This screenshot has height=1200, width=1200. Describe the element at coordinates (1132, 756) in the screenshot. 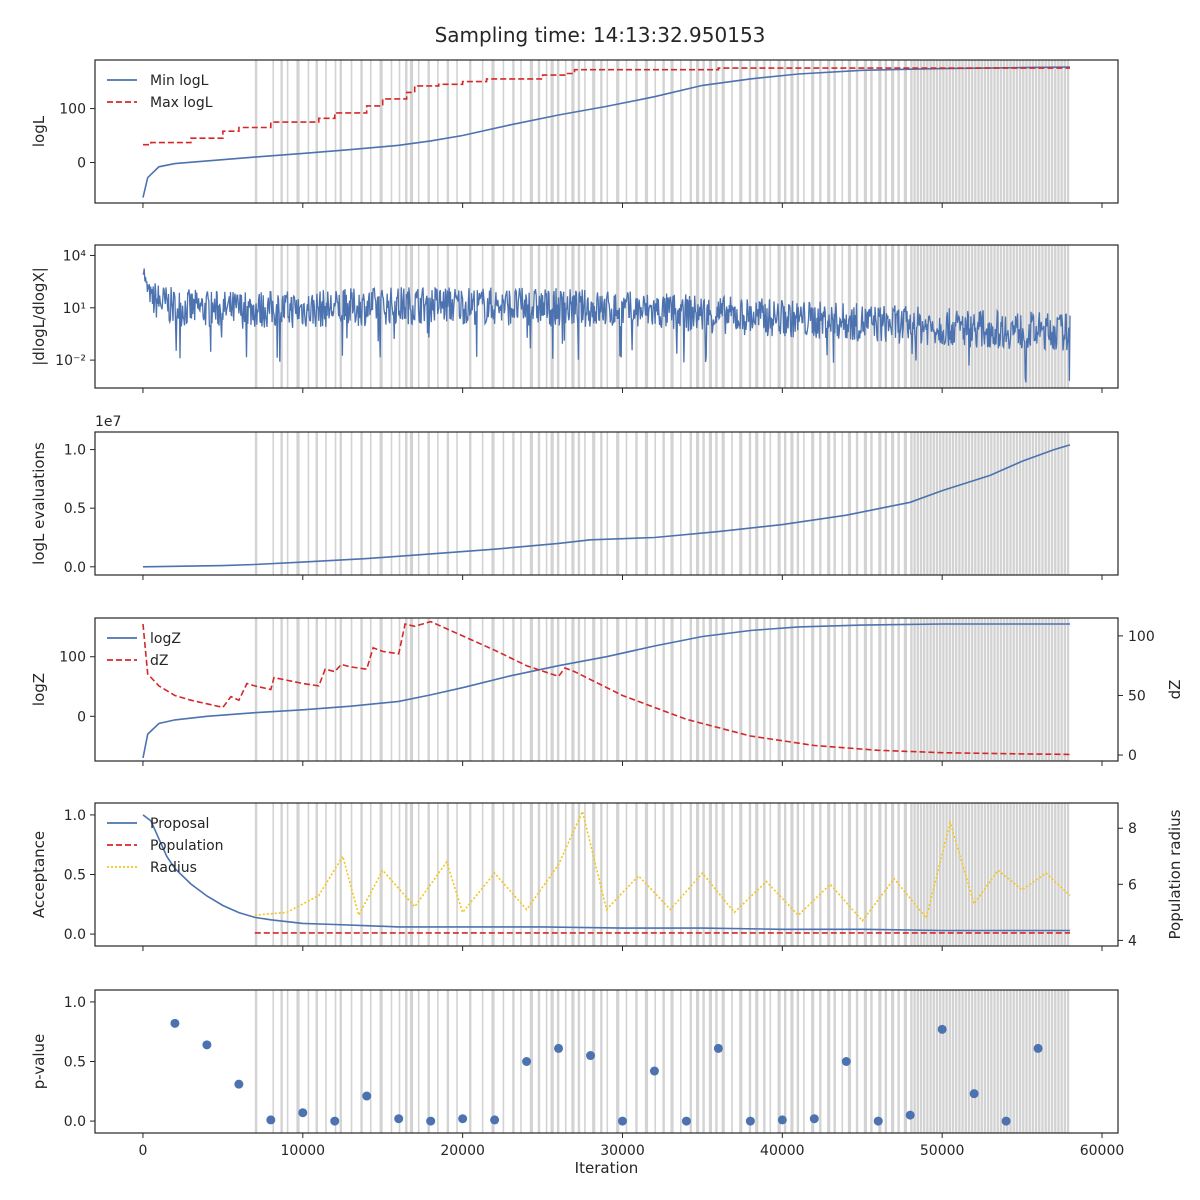

I see `y-right-tick-label: 0` at that location.